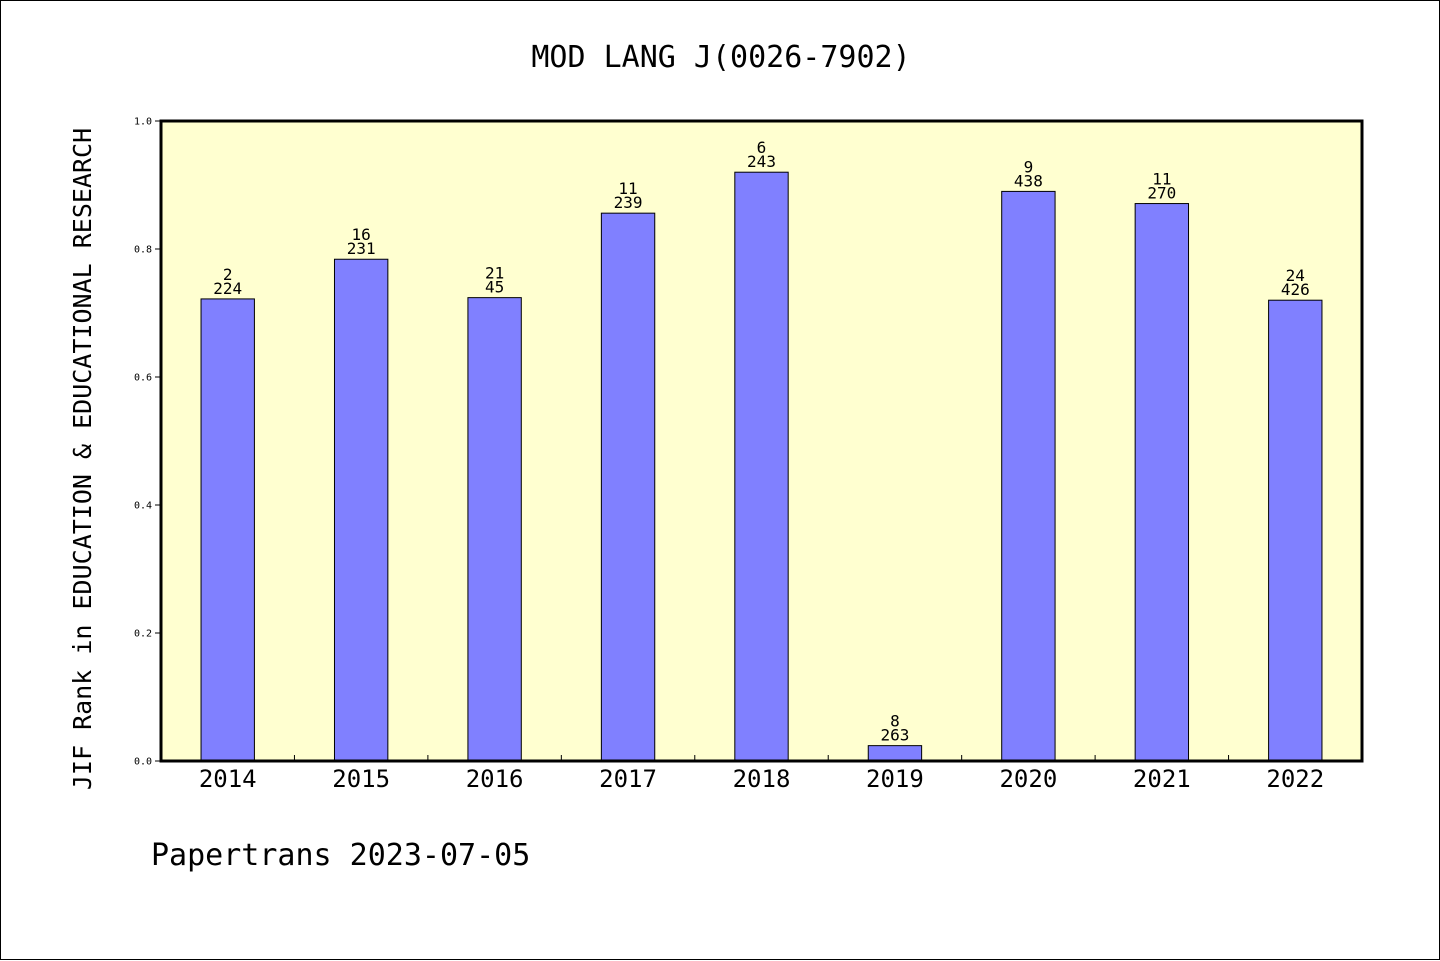  Describe the element at coordinates (894, 735) in the screenshot. I see `bar-total-label: 263` at that location.